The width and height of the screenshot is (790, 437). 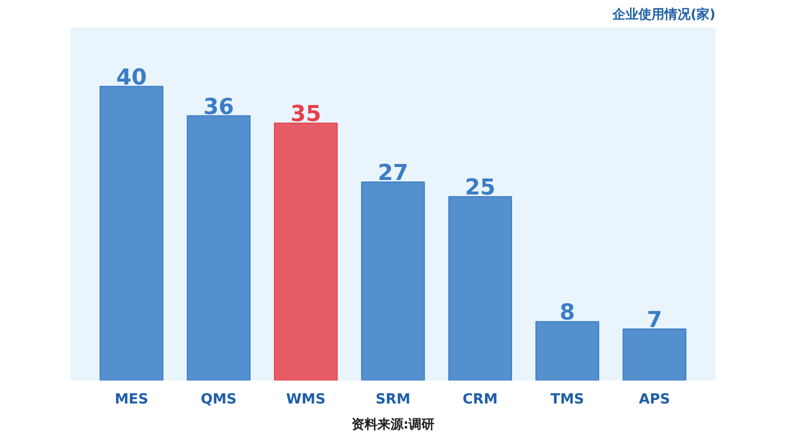 I want to click on y-axis-title: 企业使用情况(家), so click(x=664, y=14).